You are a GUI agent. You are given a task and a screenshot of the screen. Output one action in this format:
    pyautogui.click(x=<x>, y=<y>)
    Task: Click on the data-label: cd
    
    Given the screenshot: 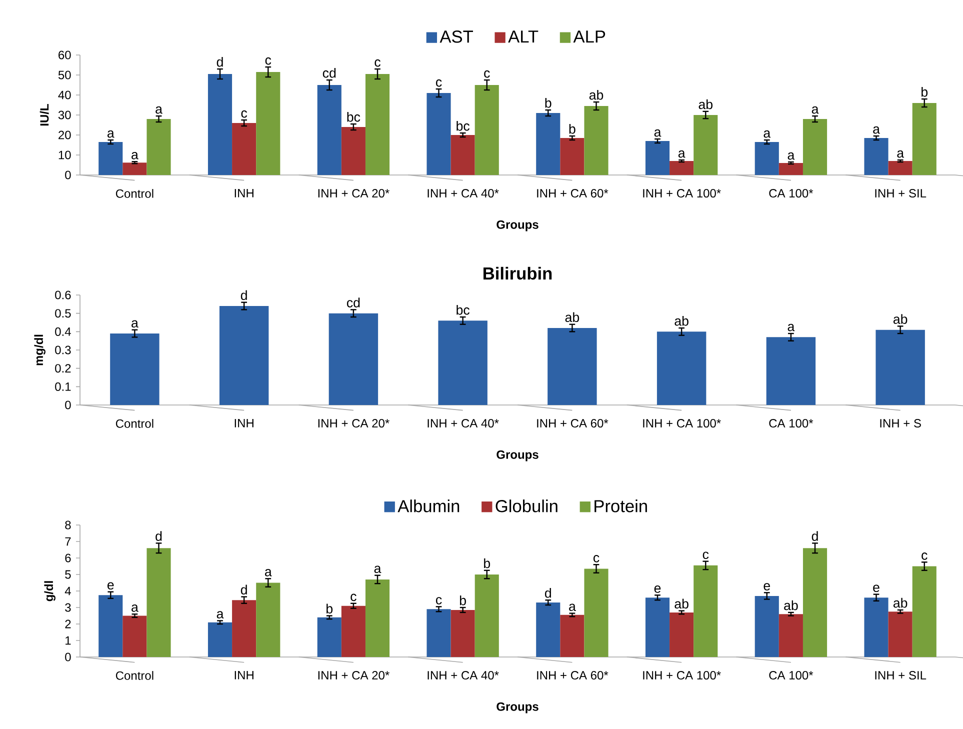 What is the action you would take?
    pyautogui.click(x=329, y=73)
    